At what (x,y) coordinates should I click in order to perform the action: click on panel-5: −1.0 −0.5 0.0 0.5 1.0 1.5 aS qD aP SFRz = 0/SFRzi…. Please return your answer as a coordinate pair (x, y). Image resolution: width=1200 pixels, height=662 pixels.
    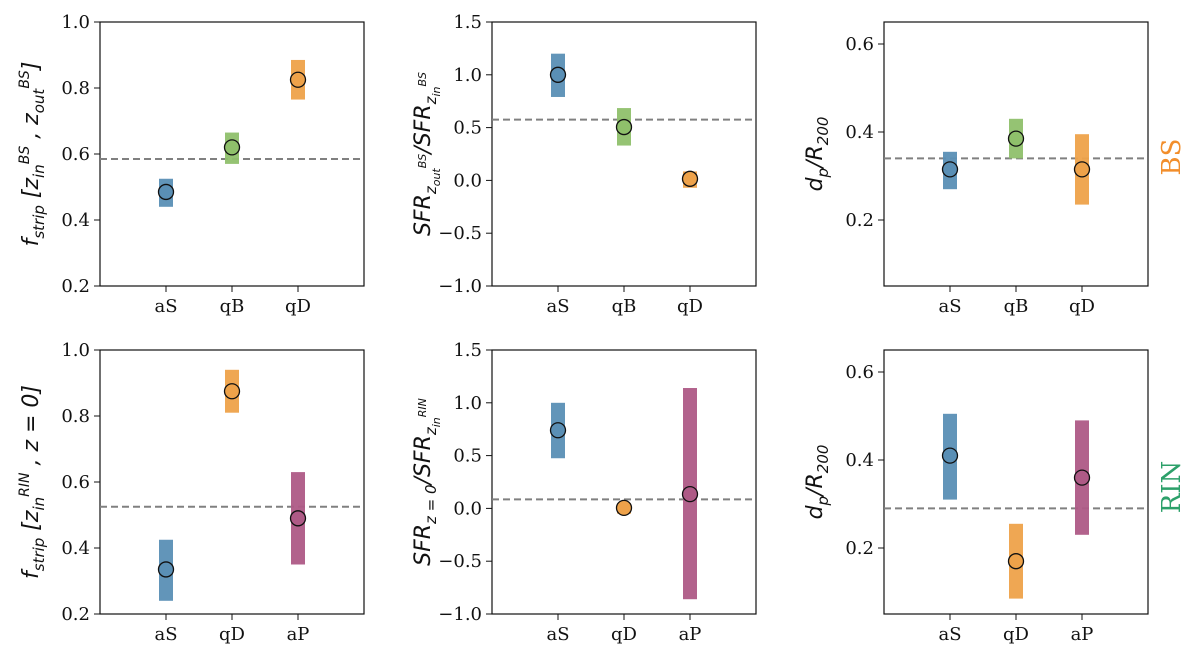
    Looking at the image, I should click on (584, 492).